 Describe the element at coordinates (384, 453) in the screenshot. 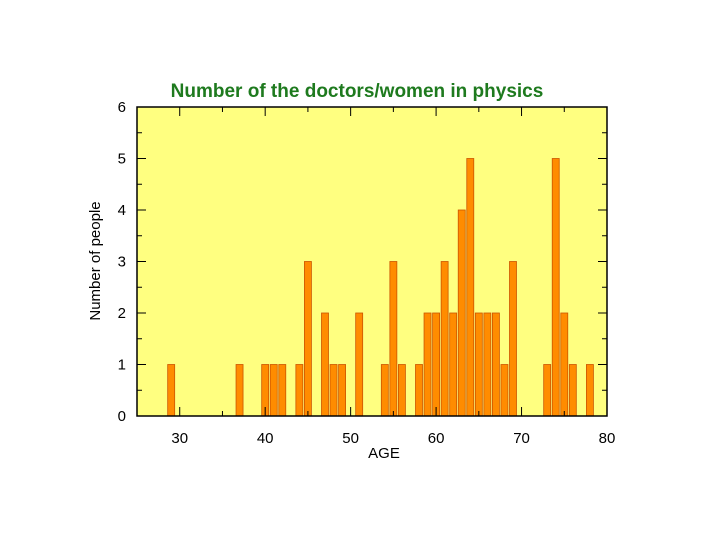

I see `x-axis-label: AGE` at that location.